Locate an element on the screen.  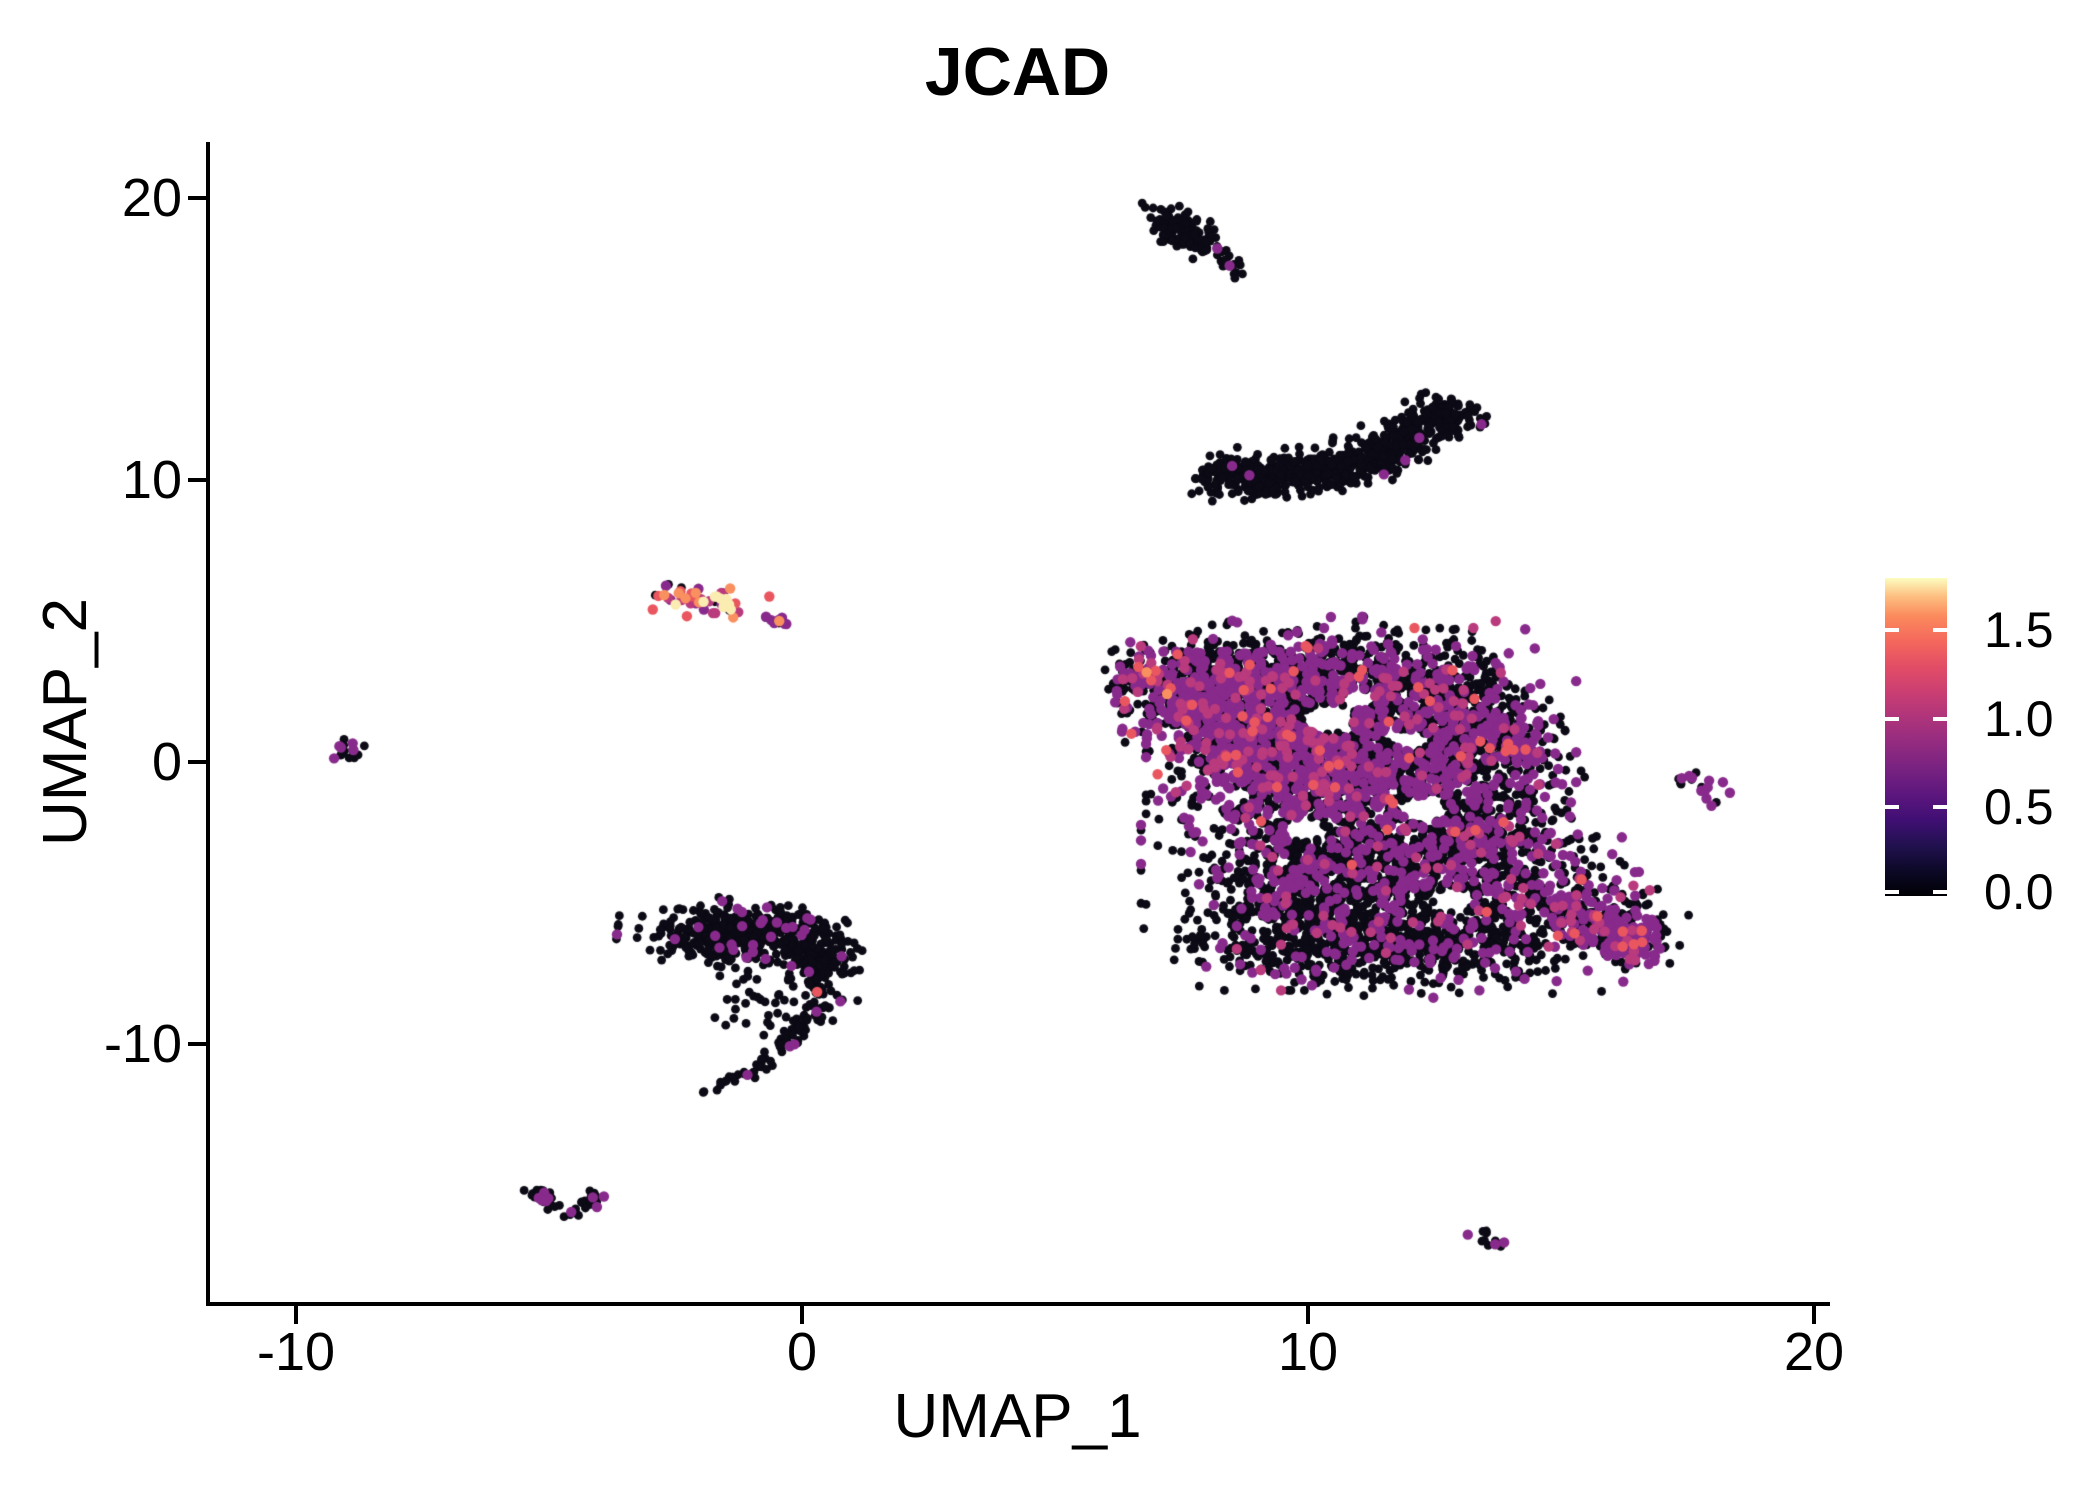
legend-tick-label: 1.0 is located at coordinates (2019, 718).